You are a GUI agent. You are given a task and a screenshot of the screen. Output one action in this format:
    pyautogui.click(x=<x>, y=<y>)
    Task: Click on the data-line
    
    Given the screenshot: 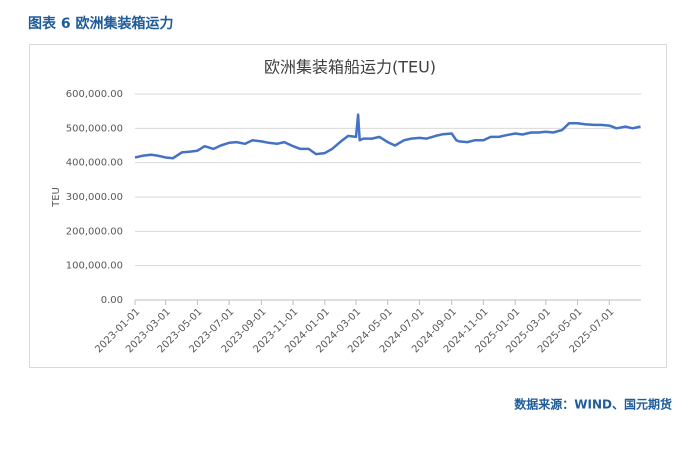 What is the action you would take?
    pyautogui.click(x=387, y=136)
    